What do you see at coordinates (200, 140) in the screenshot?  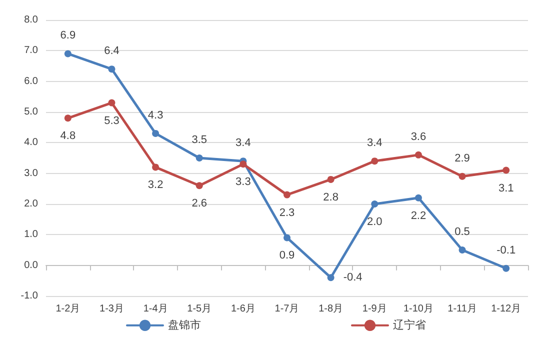 I see `data-label: 3.5` at bounding box center [200, 140].